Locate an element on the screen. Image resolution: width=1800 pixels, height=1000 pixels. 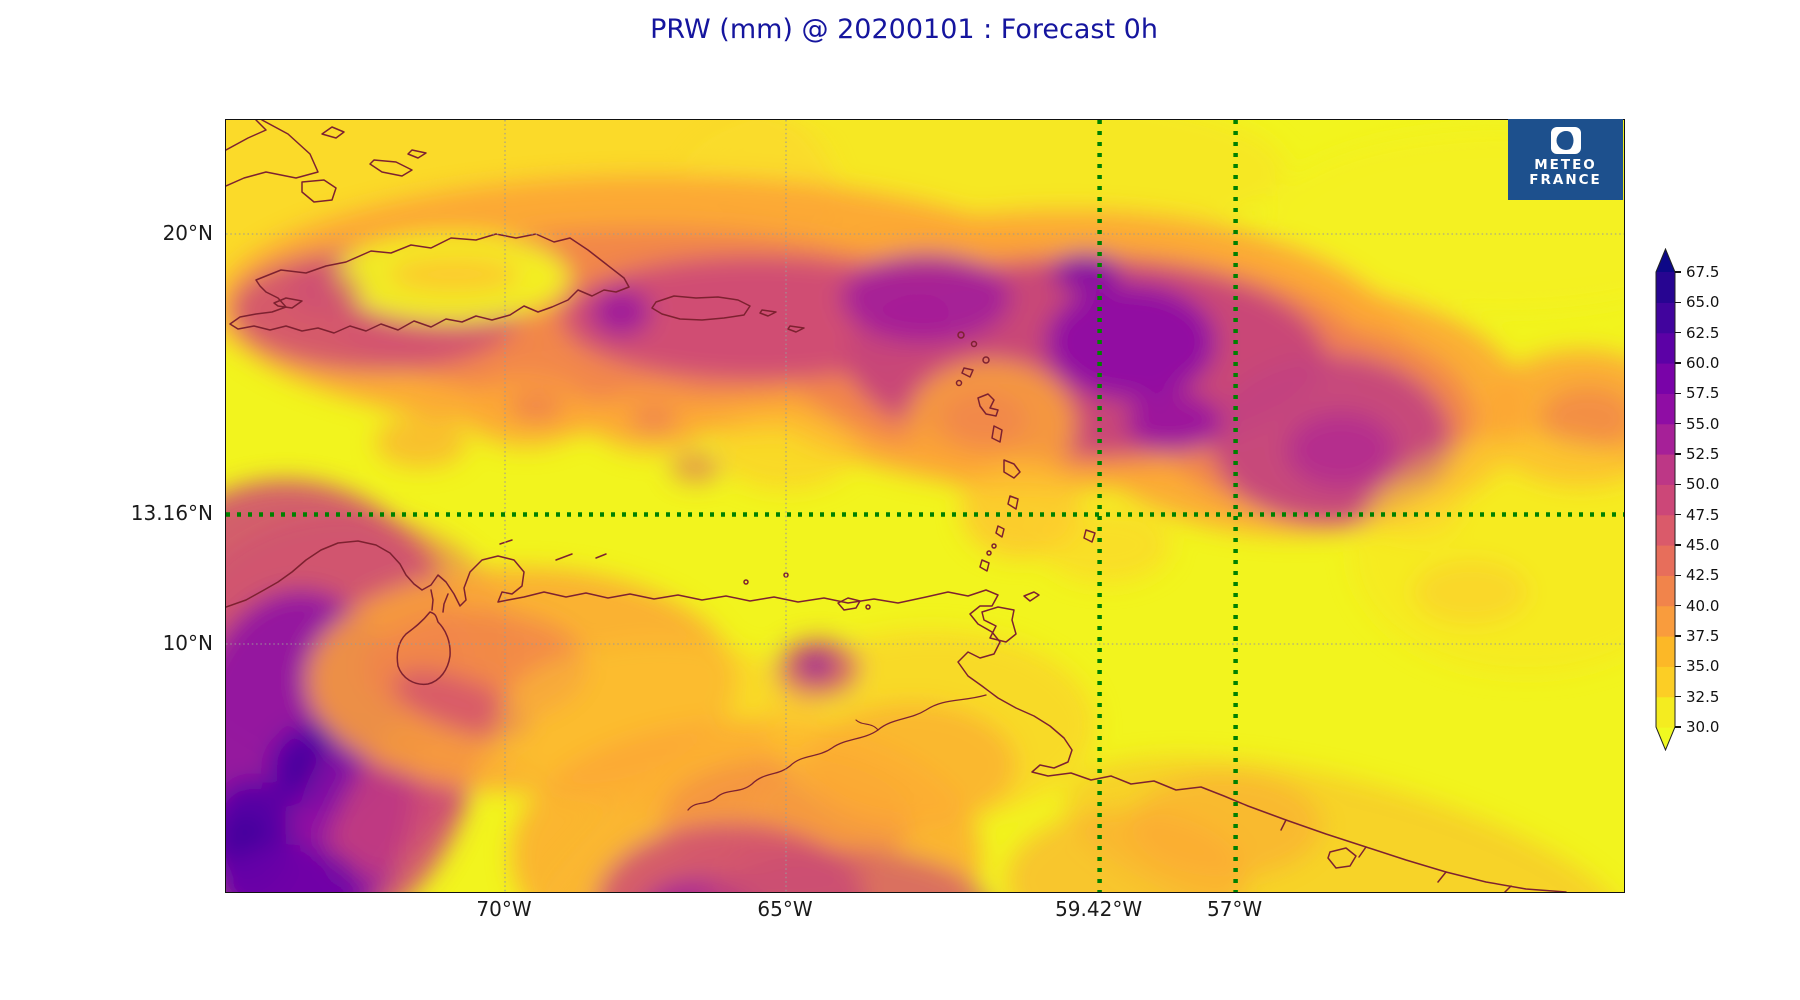
x-tick-label: 57°W is located at coordinates (1234, 909).